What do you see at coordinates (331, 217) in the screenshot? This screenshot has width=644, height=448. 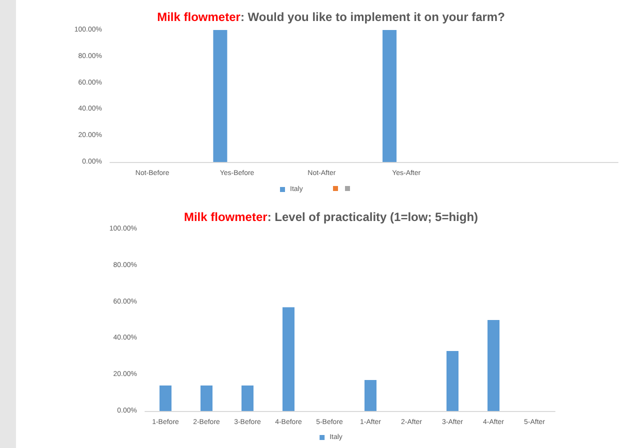 I see `chart-title: Milk flowmeter: Level of practicality (1=low; 5=high)` at bounding box center [331, 217].